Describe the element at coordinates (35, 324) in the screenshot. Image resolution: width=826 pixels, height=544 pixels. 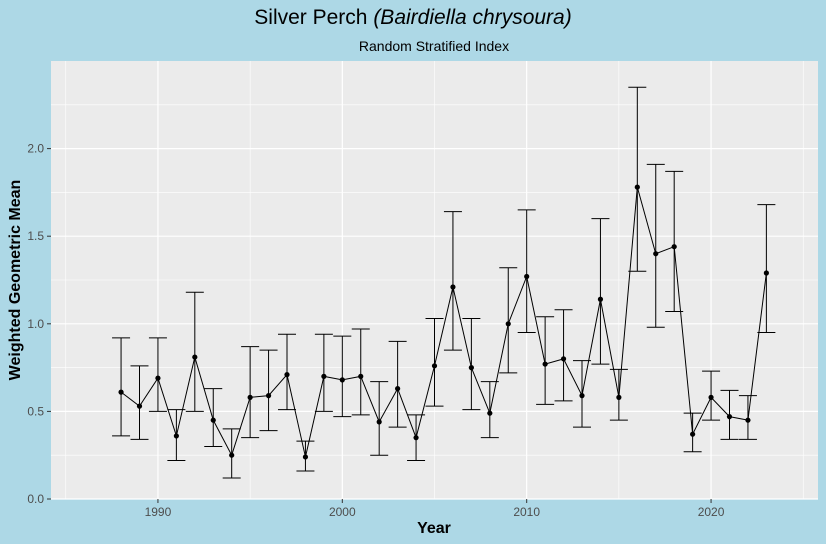
I see `y-tick-label: 1.0` at that location.